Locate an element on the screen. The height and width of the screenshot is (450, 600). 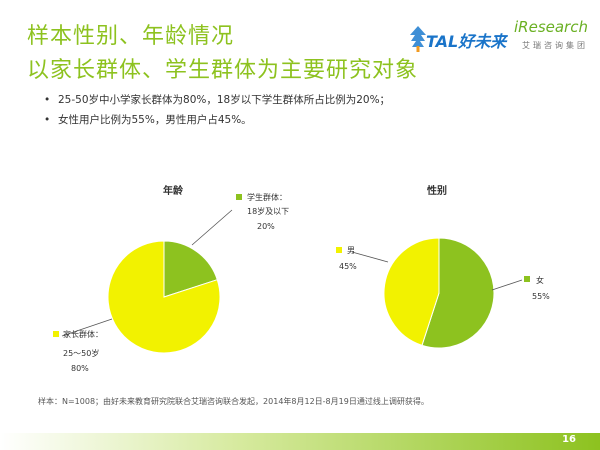
age-leader-line-parent is located at coordinates (87, 327).